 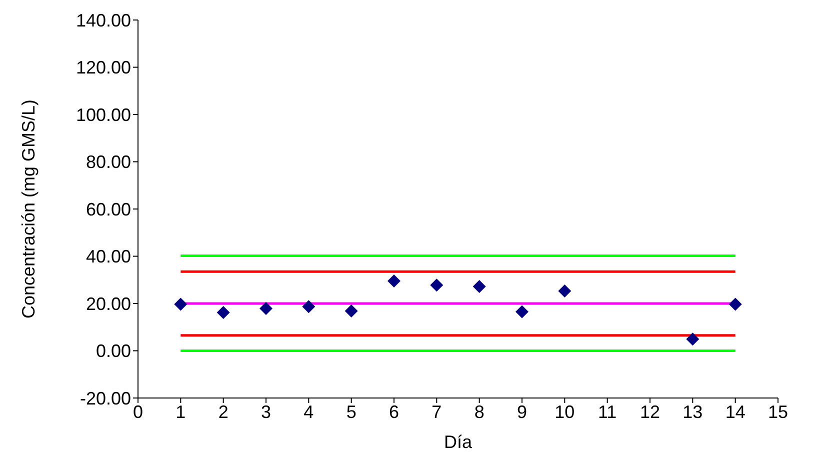 What do you see at coordinates (105, 398) in the screenshot?
I see `y-tick-label: -20.00` at bounding box center [105, 398].